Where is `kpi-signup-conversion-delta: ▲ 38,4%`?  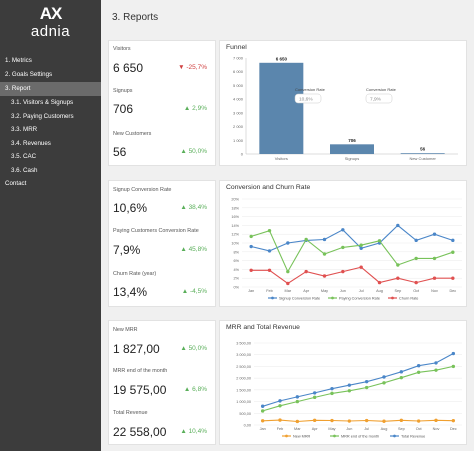 kpi-signup-conversion-delta: ▲ 38,4% is located at coordinates (193, 207).